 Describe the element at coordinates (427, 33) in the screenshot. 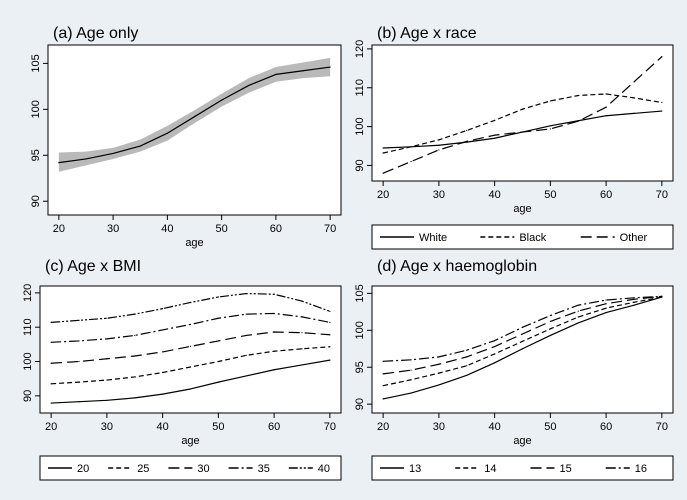

I see `panel-title: (b) Age x race` at that location.